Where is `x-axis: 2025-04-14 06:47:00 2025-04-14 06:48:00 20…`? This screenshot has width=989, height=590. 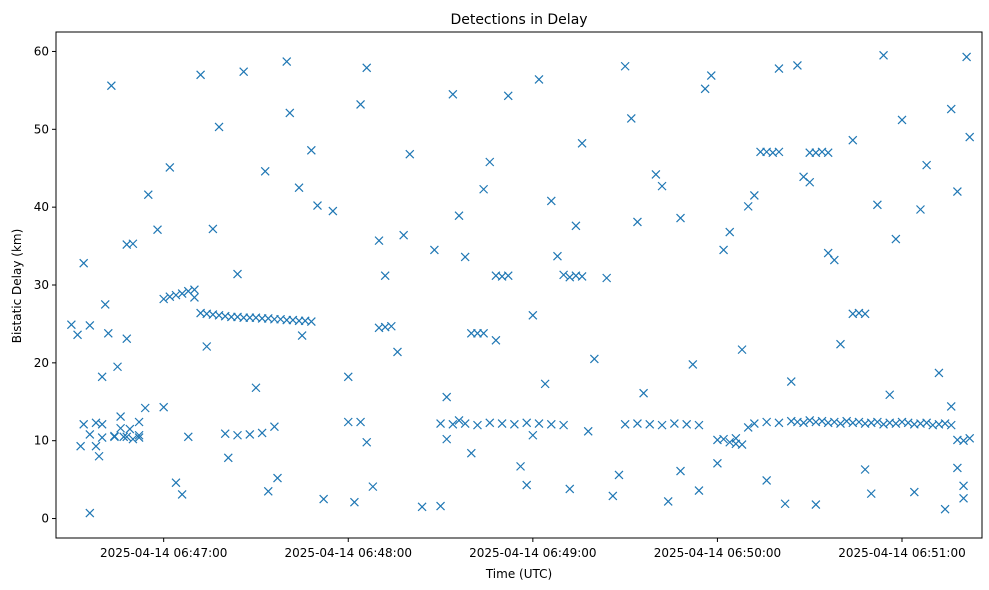 x-axis: 2025-04-14 06:47:00 2025-04-14 06:48:00 20… is located at coordinates (533, 549).